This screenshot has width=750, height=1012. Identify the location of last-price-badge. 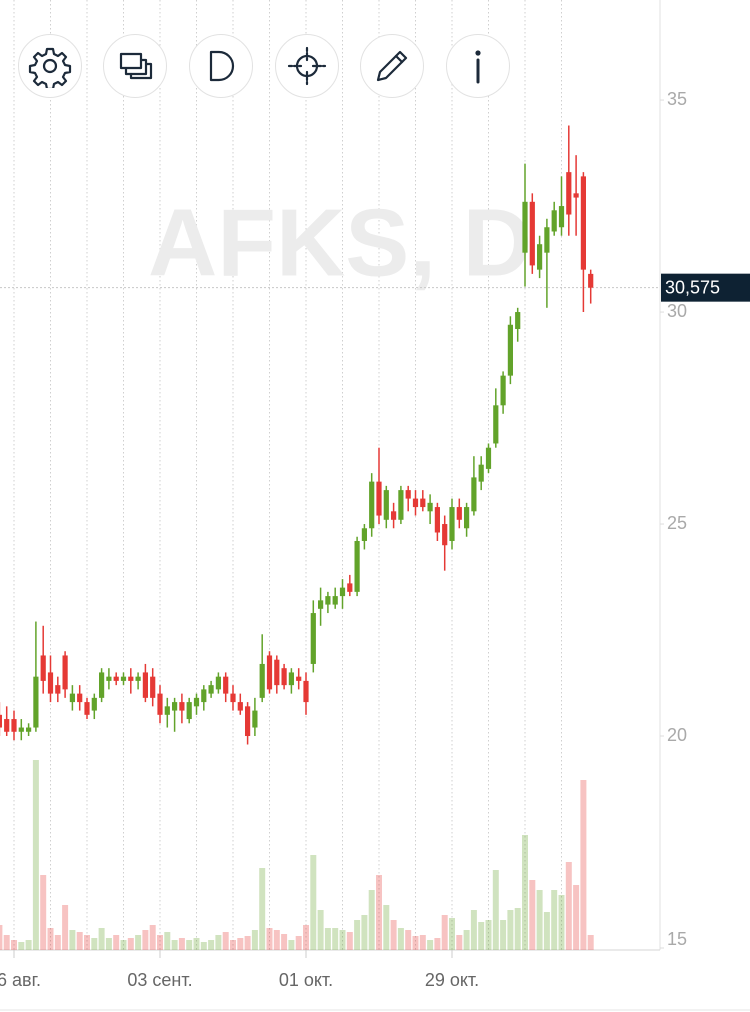
(705, 287).